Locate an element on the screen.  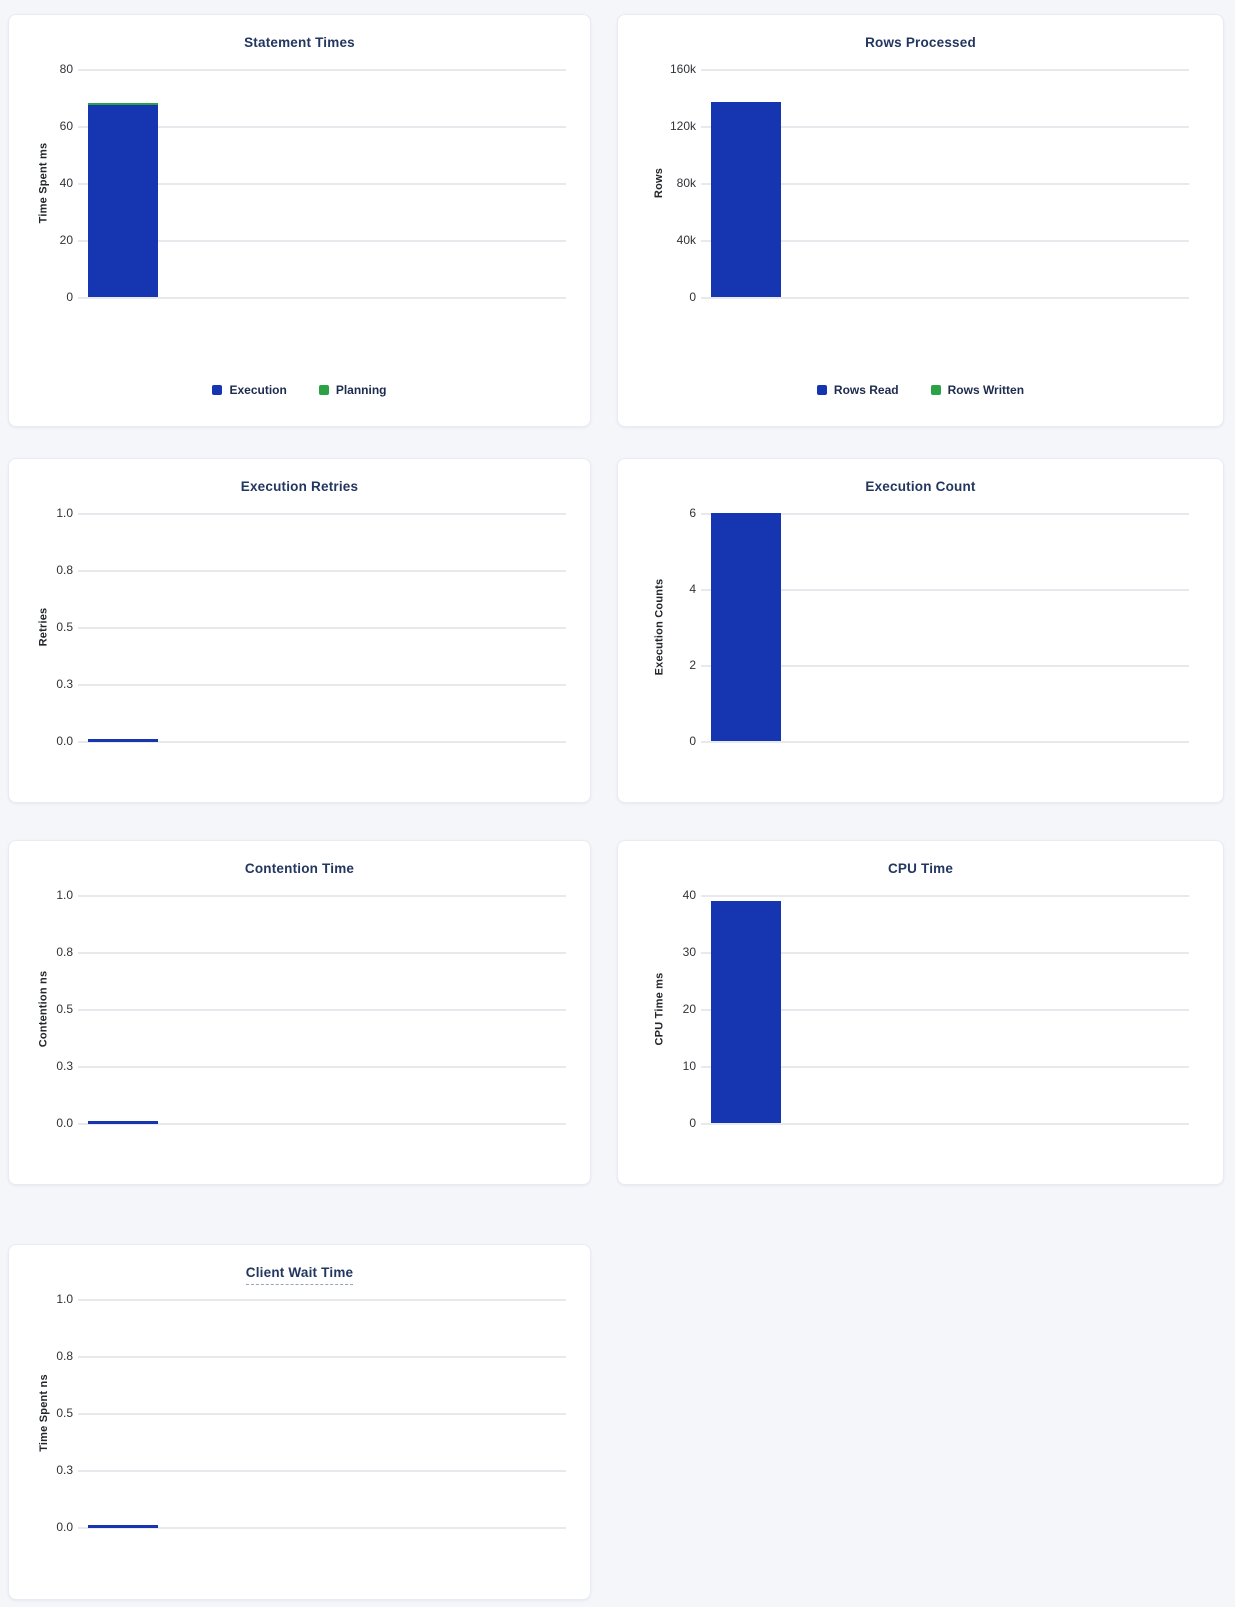
chart-title-text: CPU Time is located at coordinates (920, 868).